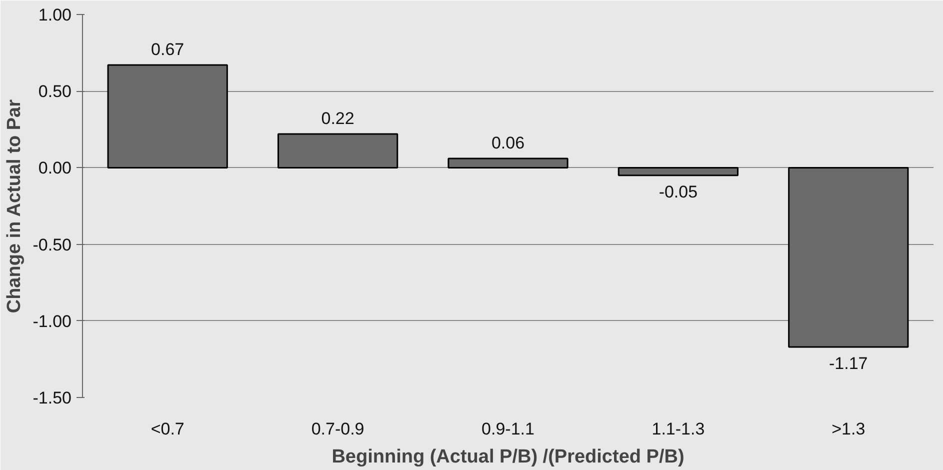 This screenshot has height=470, width=943. What do you see at coordinates (508, 143) in the screenshot?
I see `data-label: 0.06` at bounding box center [508, 143].